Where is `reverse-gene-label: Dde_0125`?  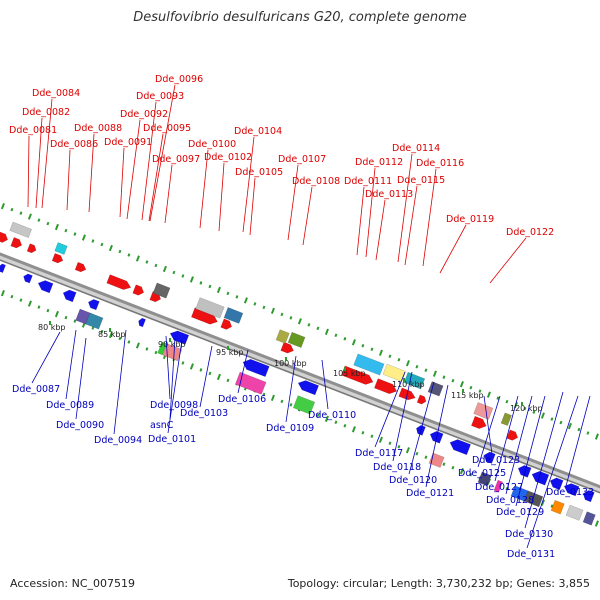 reverse-gene-label: Dde_0125 is located at coordinates (482, 473).